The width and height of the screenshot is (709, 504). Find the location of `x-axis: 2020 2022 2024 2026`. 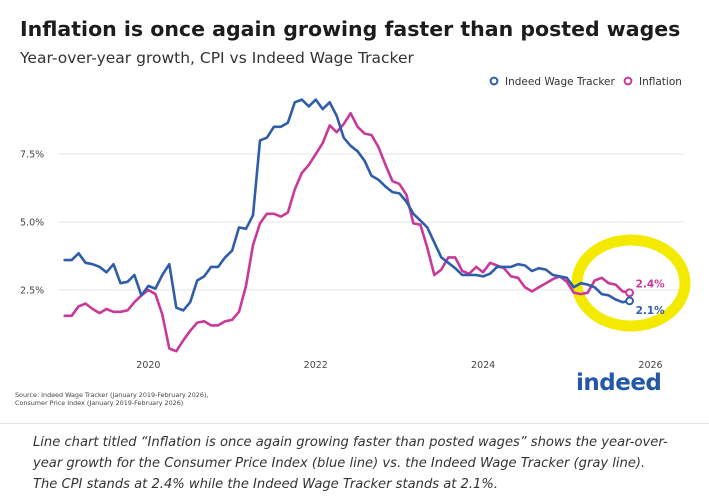

x-axis: 2020 2022 2024 2026 is located at coordinates (399, 365).